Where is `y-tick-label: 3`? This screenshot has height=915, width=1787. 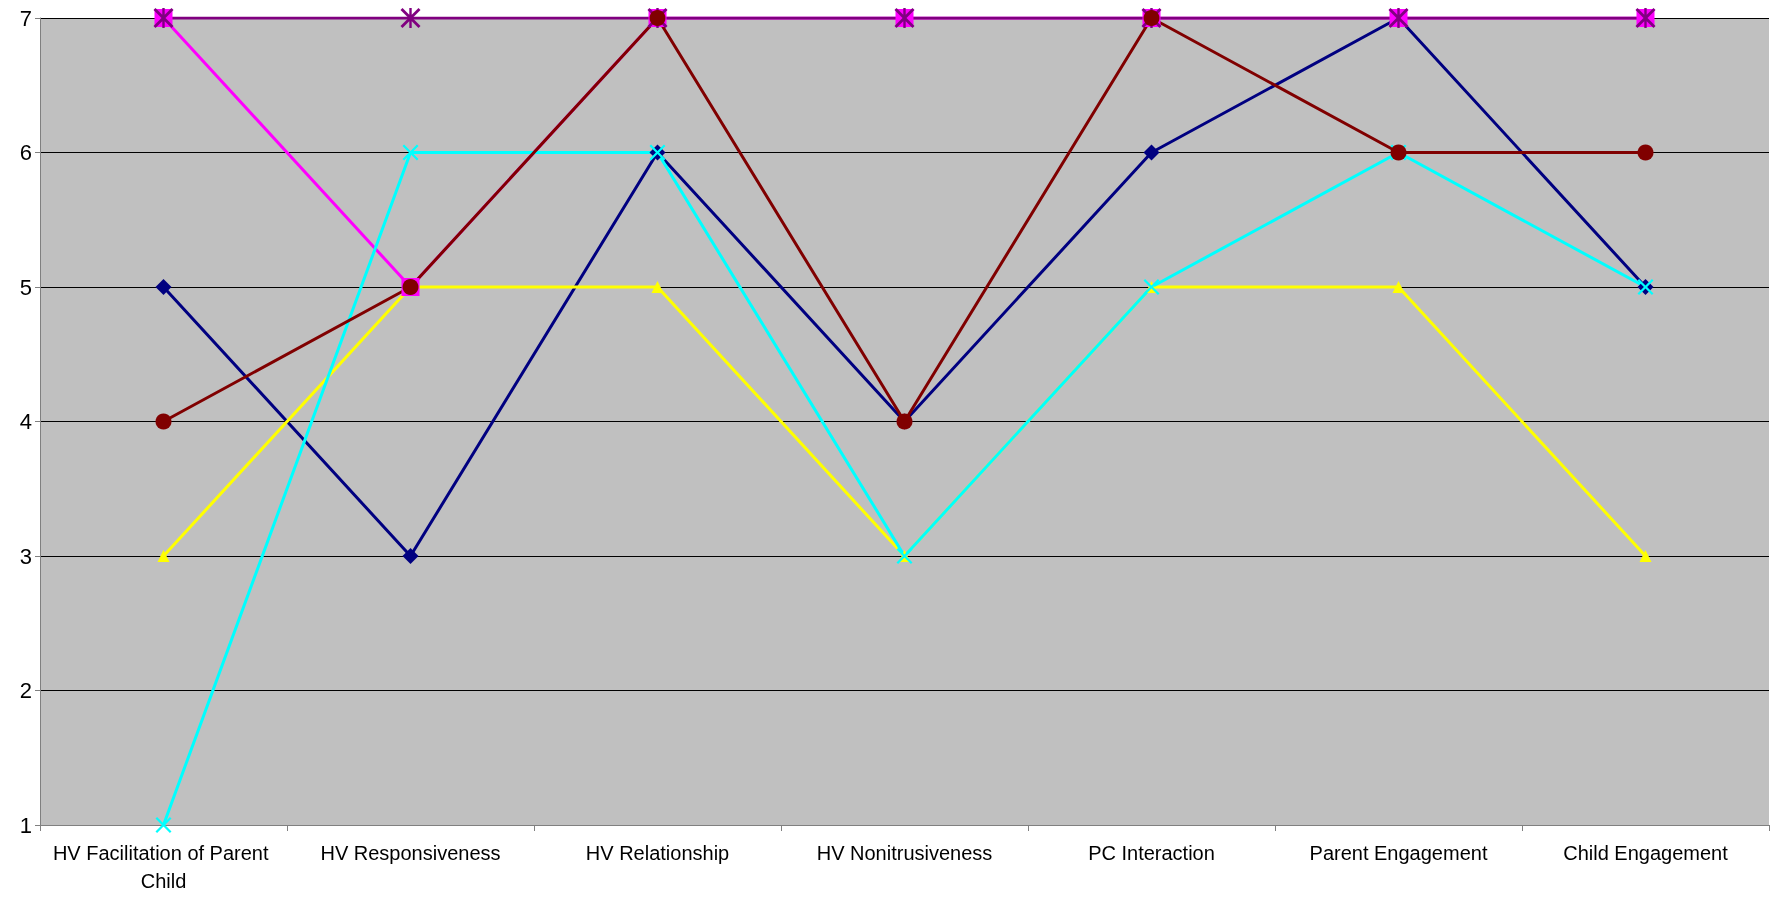 y-tick-label: 3 is located at coordinates (25, 556).